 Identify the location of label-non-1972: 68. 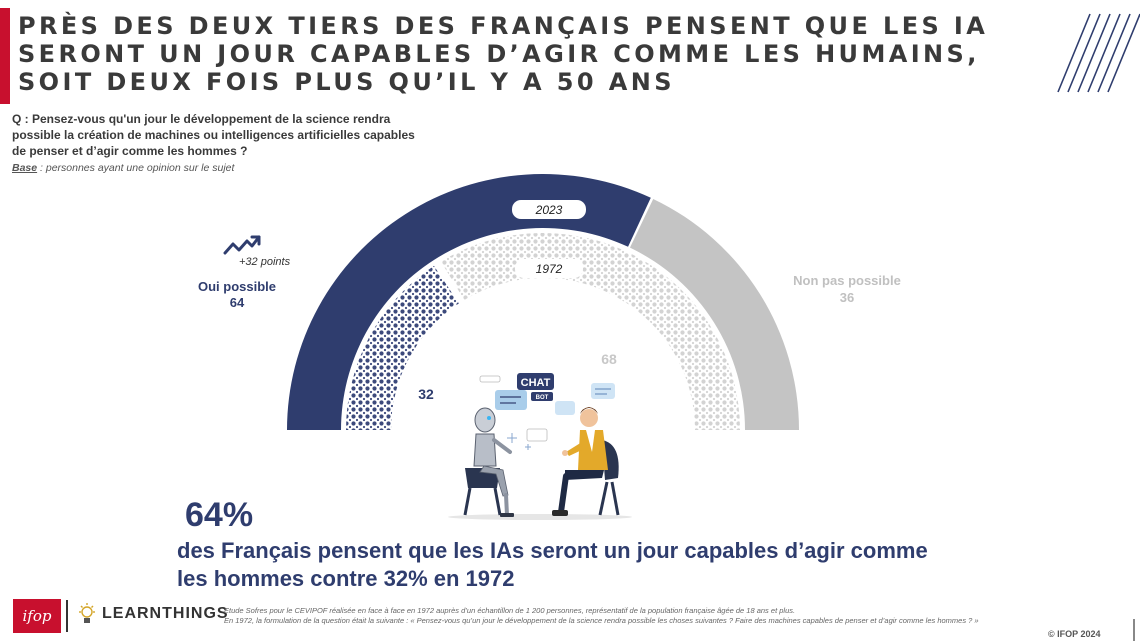
(609, 359).